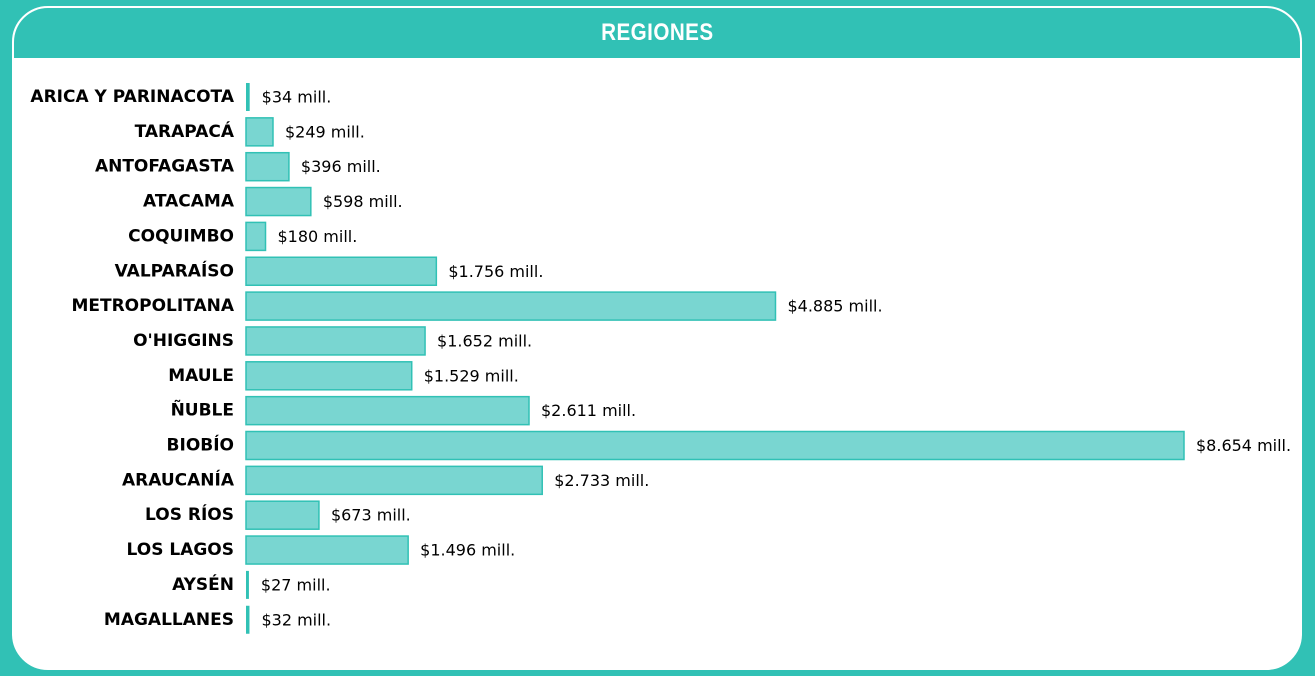 This screenshot has width=1315, height=676. Describe the element at coordinates (297, 97) in the screenshot. I see `value-label: $34 mill.` at that location.